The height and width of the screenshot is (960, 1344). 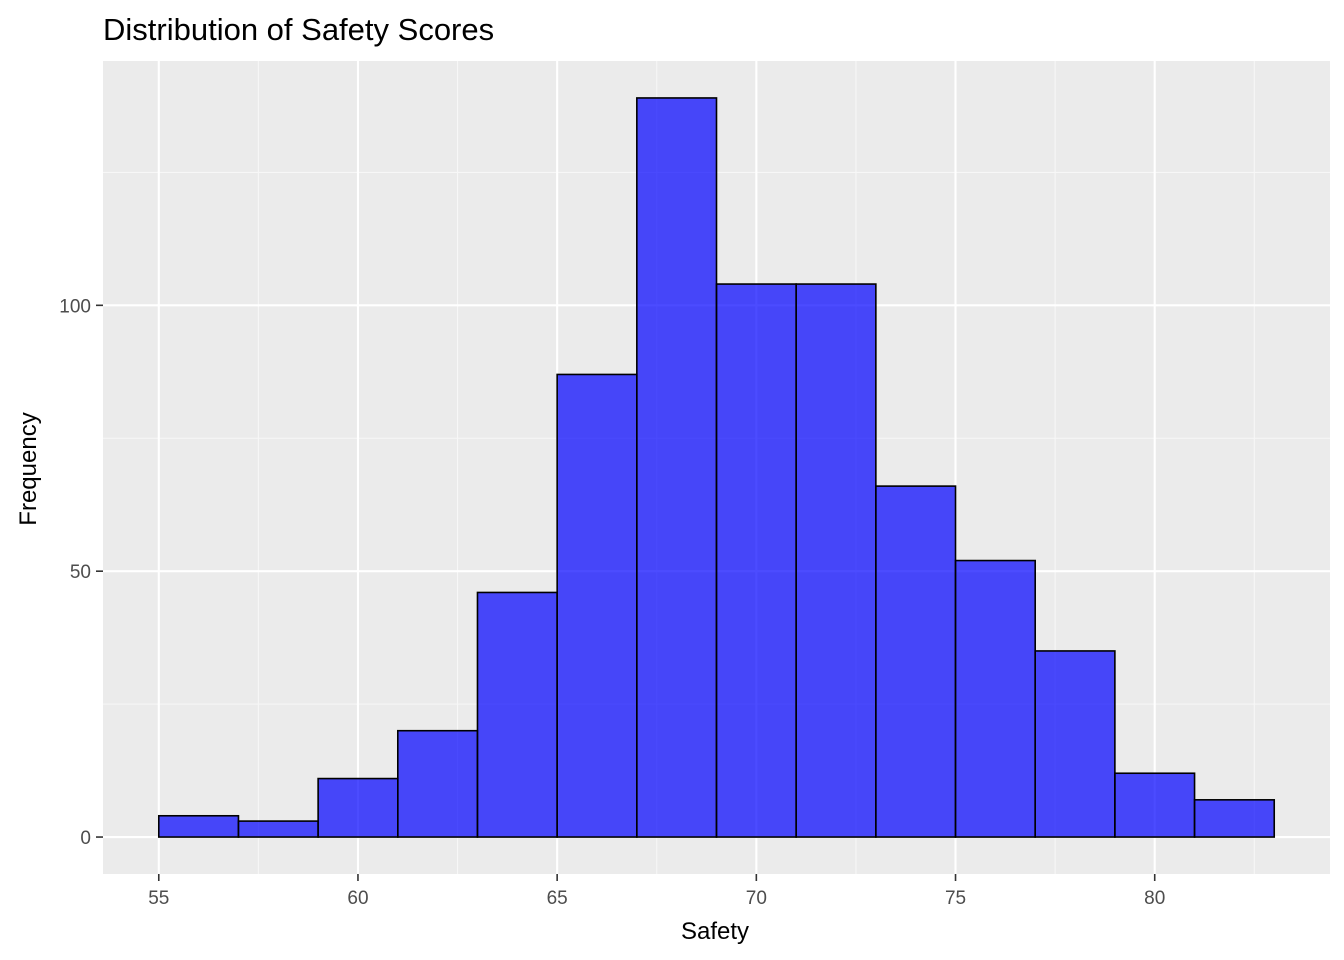 I want to click on y-tick-label: 100, so click(x=75, y=306).